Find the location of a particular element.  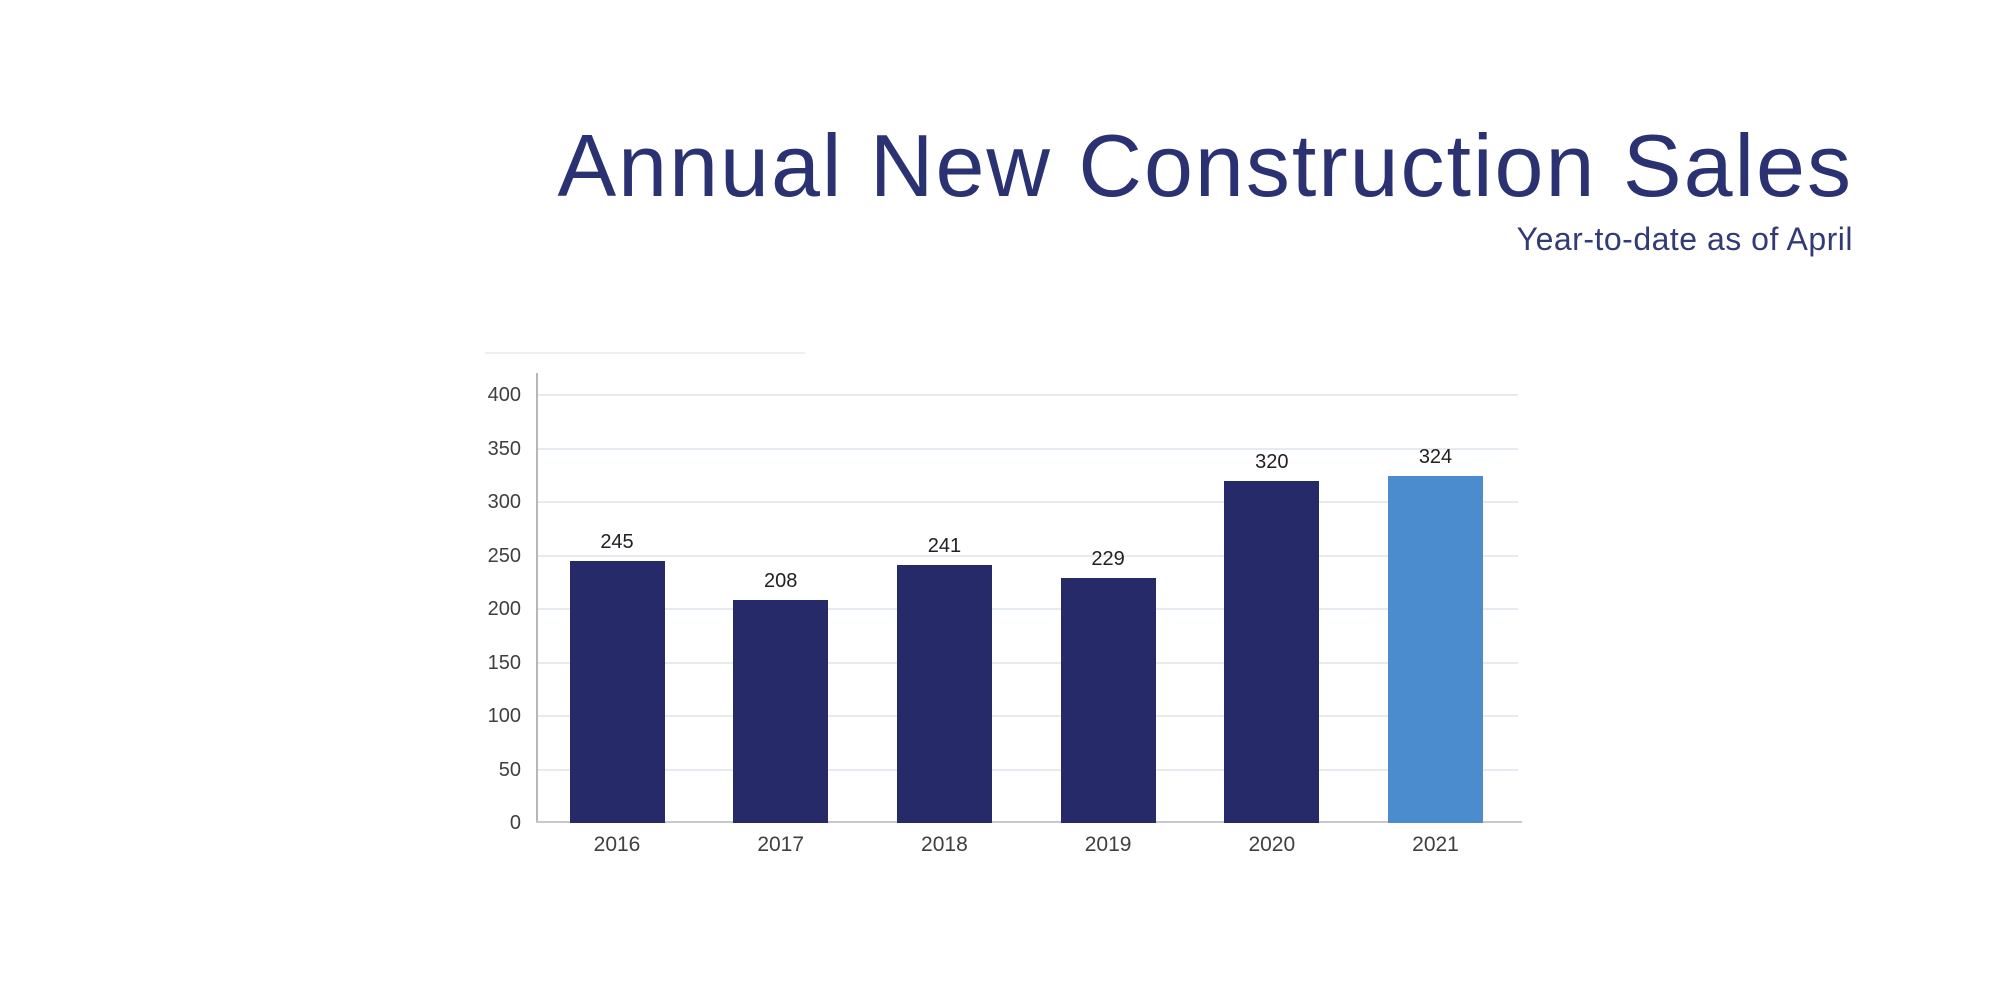

x-axis-category-label: 2021 is located at coordinates (1435, 844).